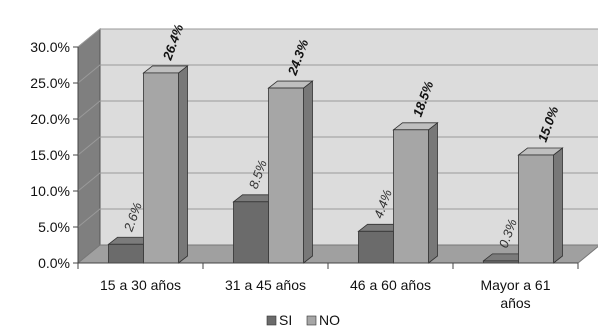 The image size is (598, 333). I want to click on y-axis: 0.0% 5.0% 10.0% 15.0% 20.0% 25.0% 30.0%, so click(54, 155).